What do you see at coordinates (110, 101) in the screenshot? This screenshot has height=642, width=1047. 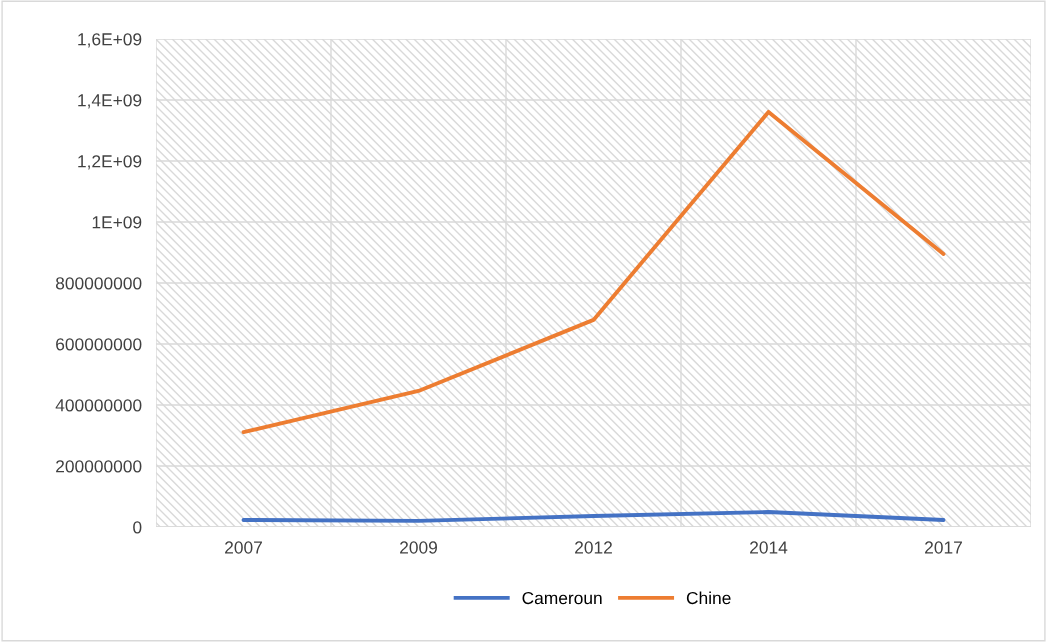 I see `y-tick-label: 1,4E+09` at bounding box center [110, 101].